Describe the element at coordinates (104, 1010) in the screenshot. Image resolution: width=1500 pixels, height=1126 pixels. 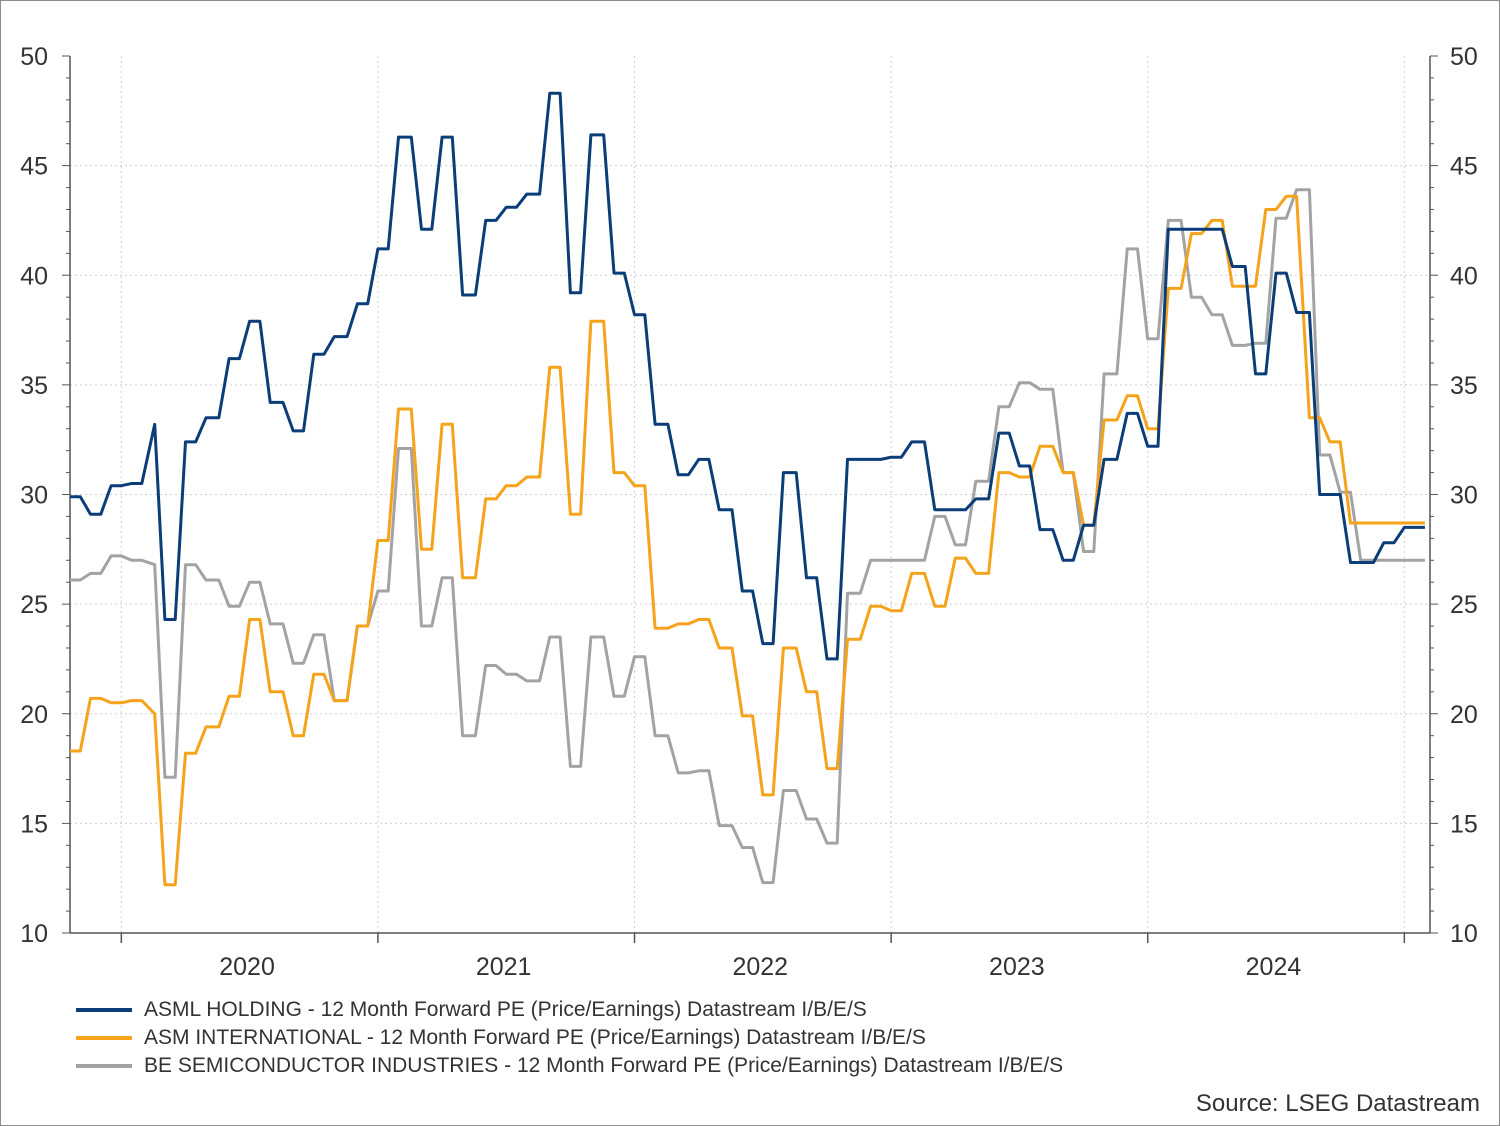
I see `legend-swatch-asml` at that location.